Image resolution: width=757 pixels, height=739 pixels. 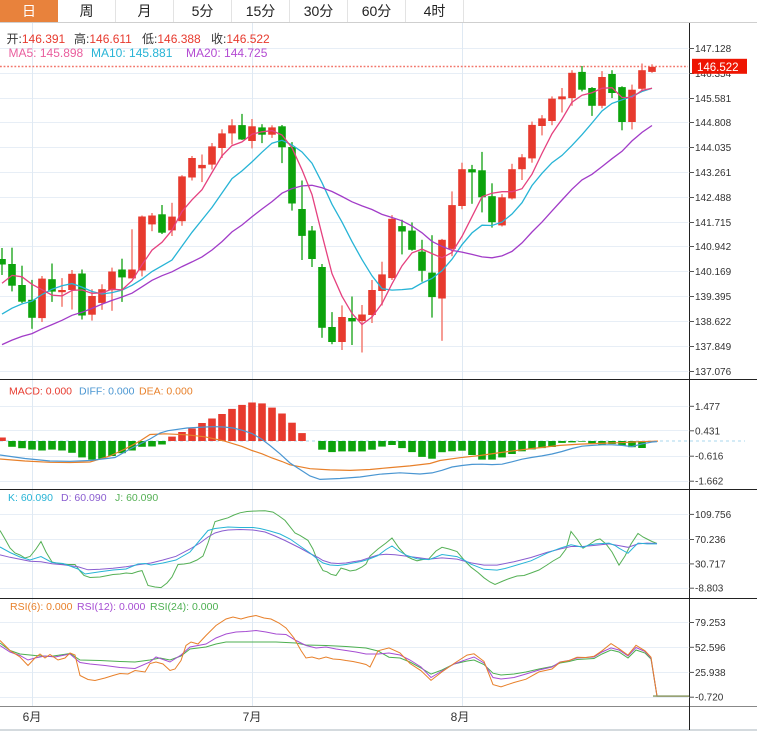 What do you see at coordinates (713, 99) in the screenshot?
I see `svg-text: 145.581` at bounding box center [713, 99].